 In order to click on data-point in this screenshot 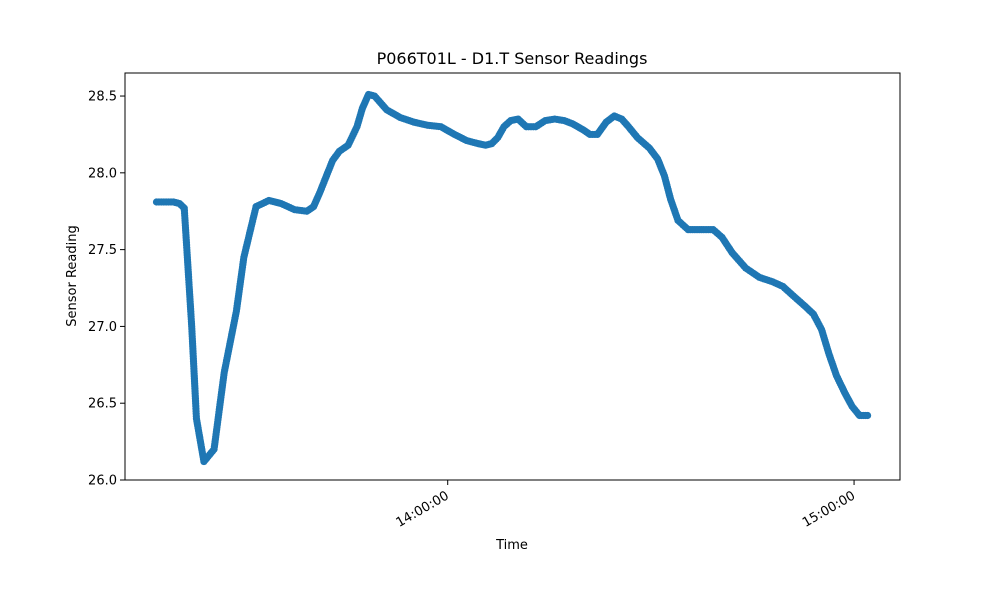, I will do `click(868, 415)`.